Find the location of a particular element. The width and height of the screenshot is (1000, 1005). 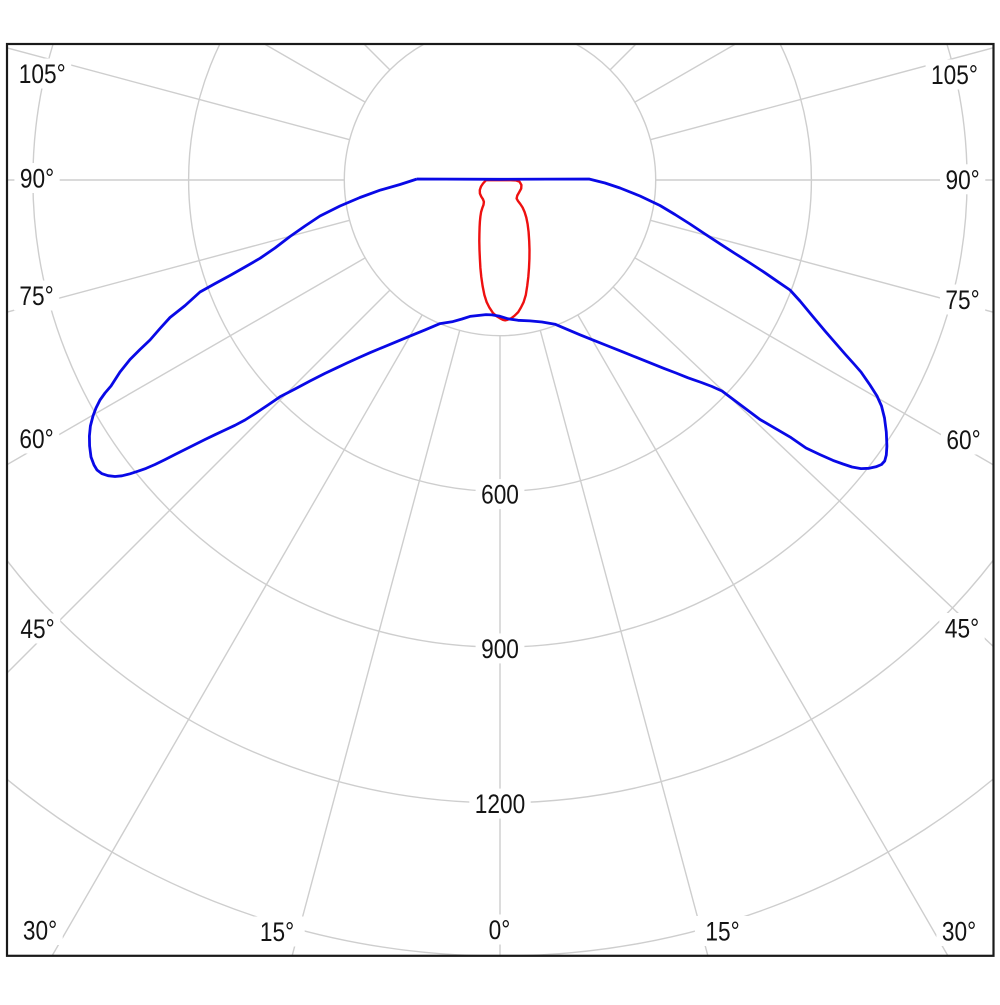

svg-text: 900 is located at coordinates (500, 649).